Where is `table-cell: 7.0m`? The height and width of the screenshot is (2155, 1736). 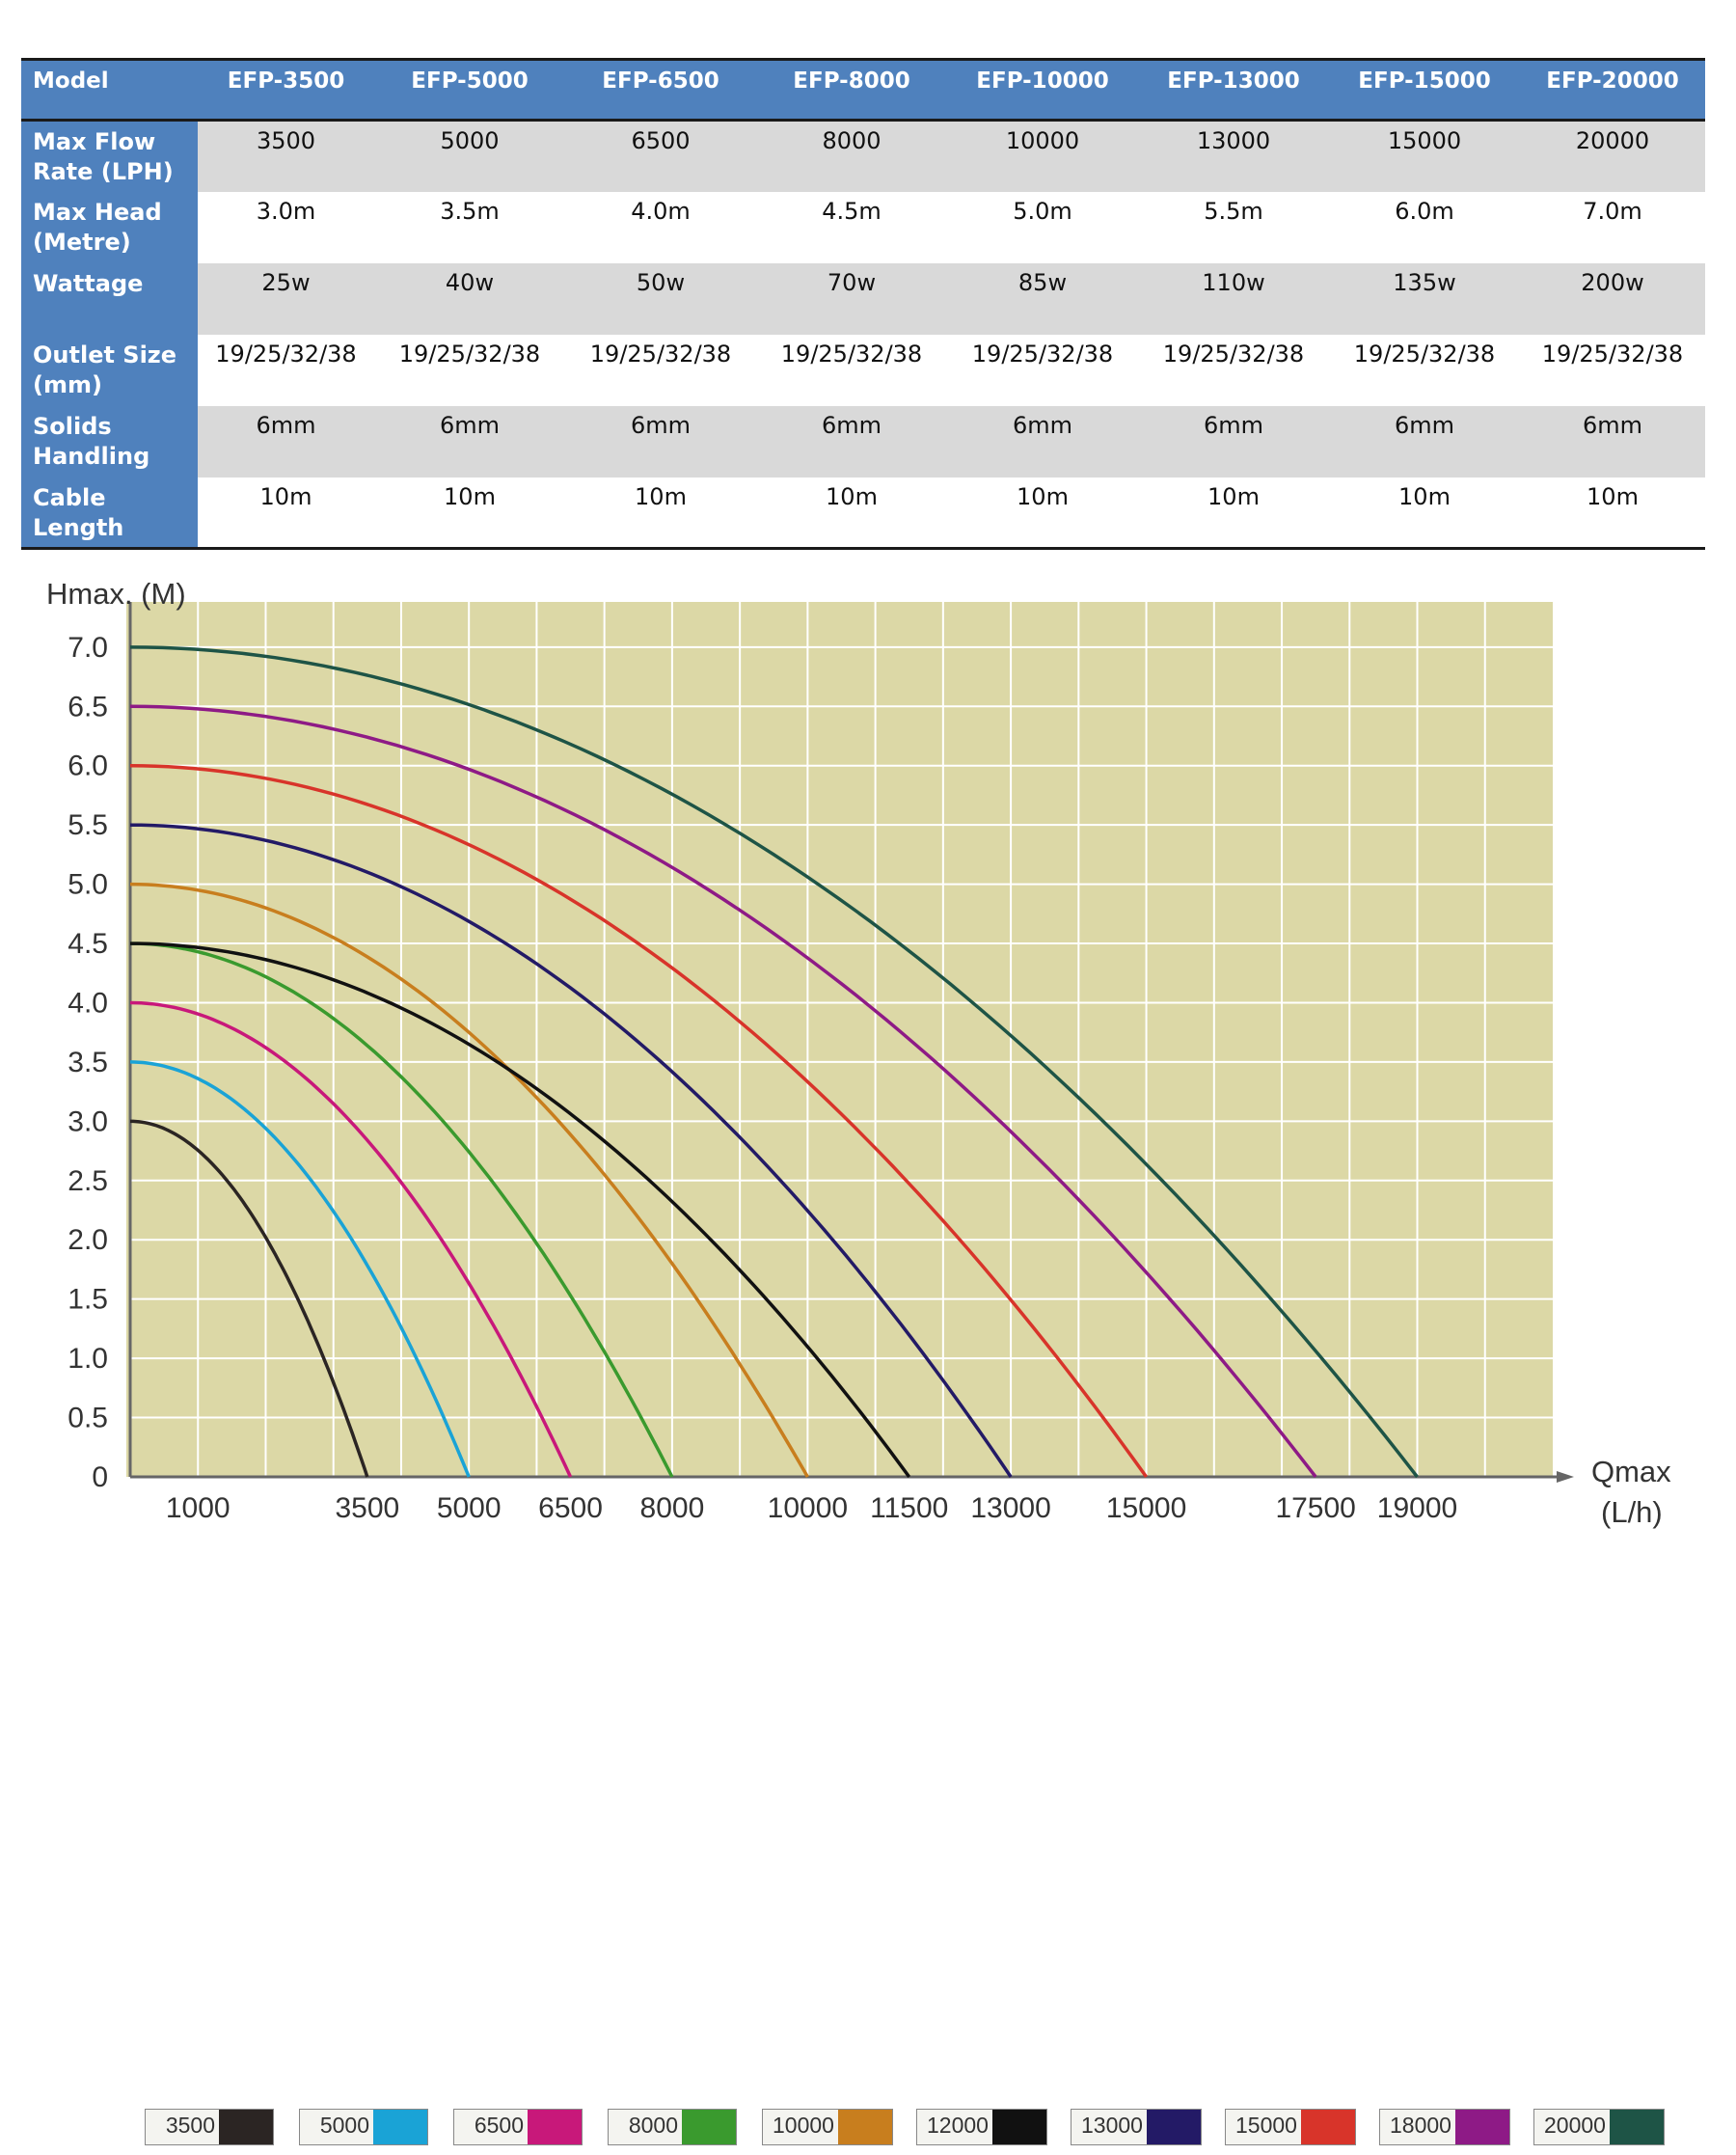
table-cell: 7.0m is located at coordinates (1612, 227).